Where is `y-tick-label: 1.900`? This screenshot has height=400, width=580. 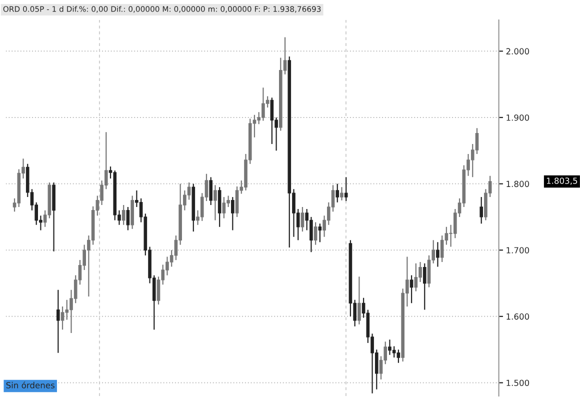 y-tick-label: 1.900 is located at coordinates (518, 117).